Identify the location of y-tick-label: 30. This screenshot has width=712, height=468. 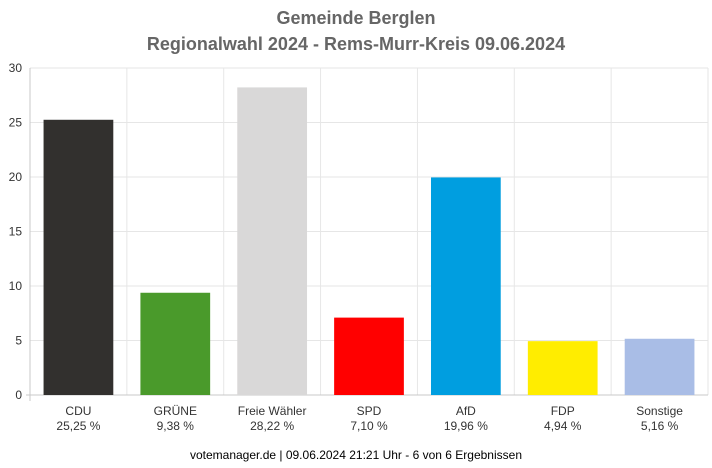
(16, 68).